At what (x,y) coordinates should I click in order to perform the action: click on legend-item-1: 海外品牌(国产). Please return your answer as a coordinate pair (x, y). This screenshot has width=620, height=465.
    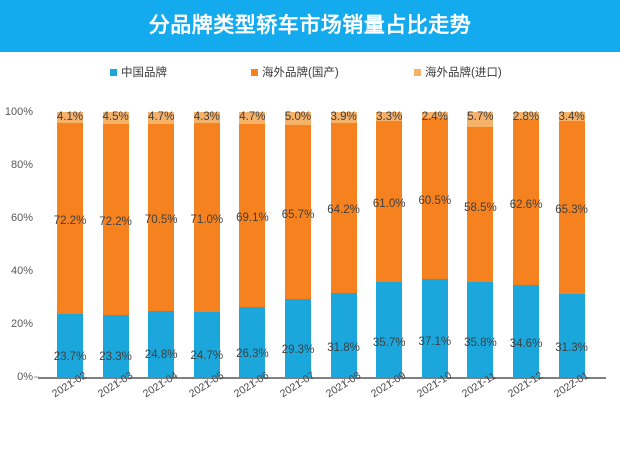
    Looking at the image, I should click on (295, 72).